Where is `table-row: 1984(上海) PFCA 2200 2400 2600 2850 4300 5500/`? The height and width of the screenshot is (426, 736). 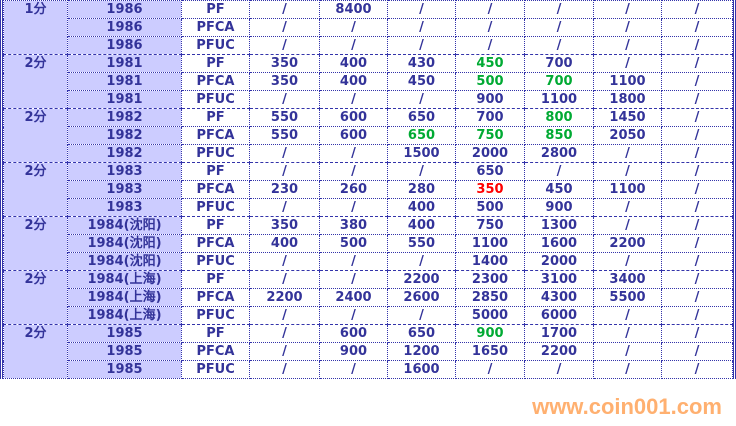
table-row: 1984(上海) PFCA 2200 2400 2600 2850 4300 5500/ is located at coordinates (368, 297).